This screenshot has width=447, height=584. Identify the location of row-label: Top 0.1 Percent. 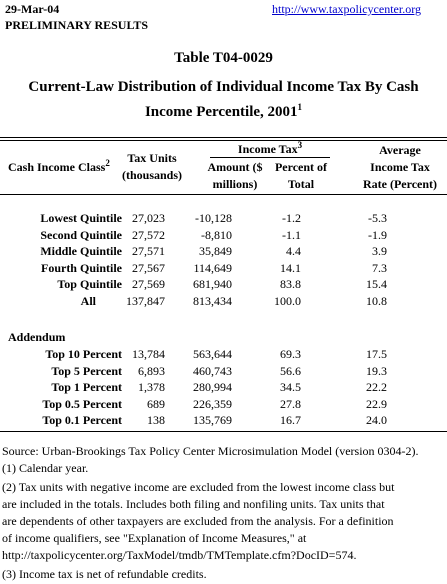
(82, 420).